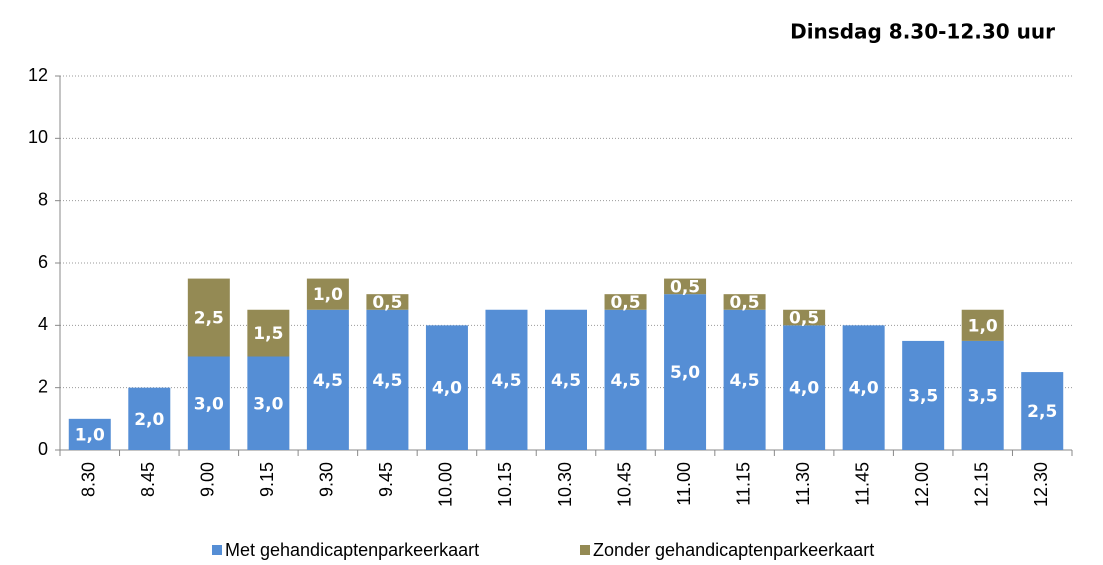 This screenshot has width=1103, height=565. Describe the element at coordinates (1041, 484) in the screenshot. I see `x-tick-label: 12.30` at that location.